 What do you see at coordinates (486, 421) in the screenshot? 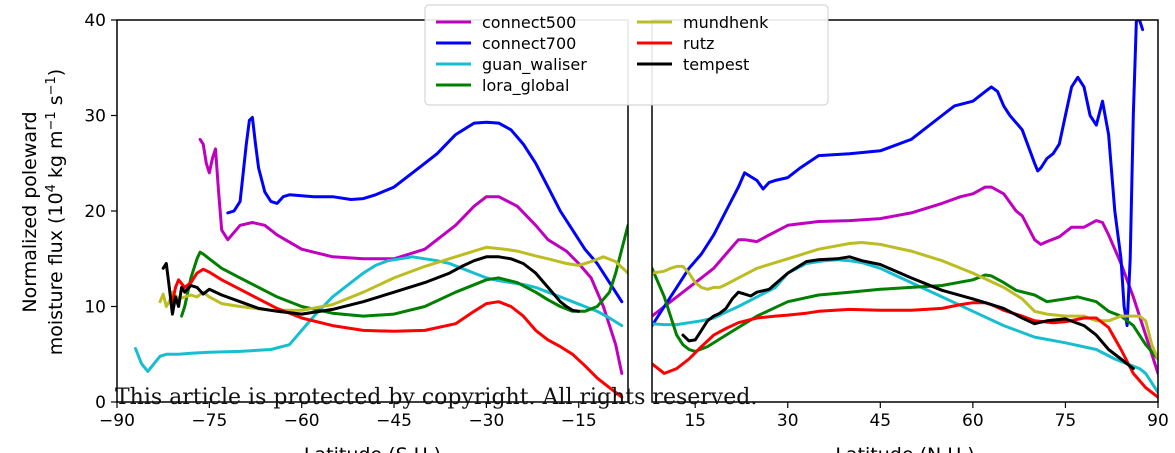
I see `x-tick-label: −30` at bounding box center [486, 421].